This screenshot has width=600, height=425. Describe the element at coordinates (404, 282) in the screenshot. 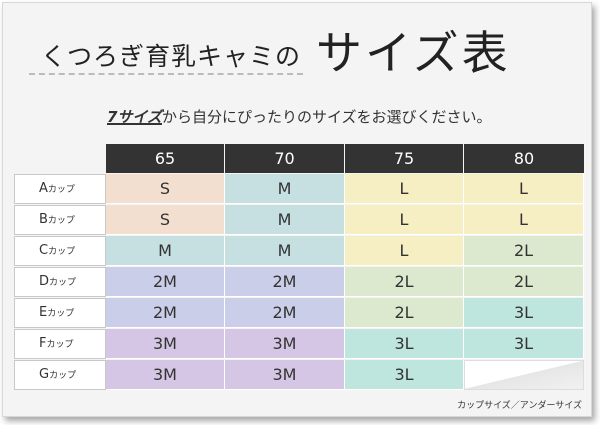

I see `size-cell-d-75: 2L` at that location.